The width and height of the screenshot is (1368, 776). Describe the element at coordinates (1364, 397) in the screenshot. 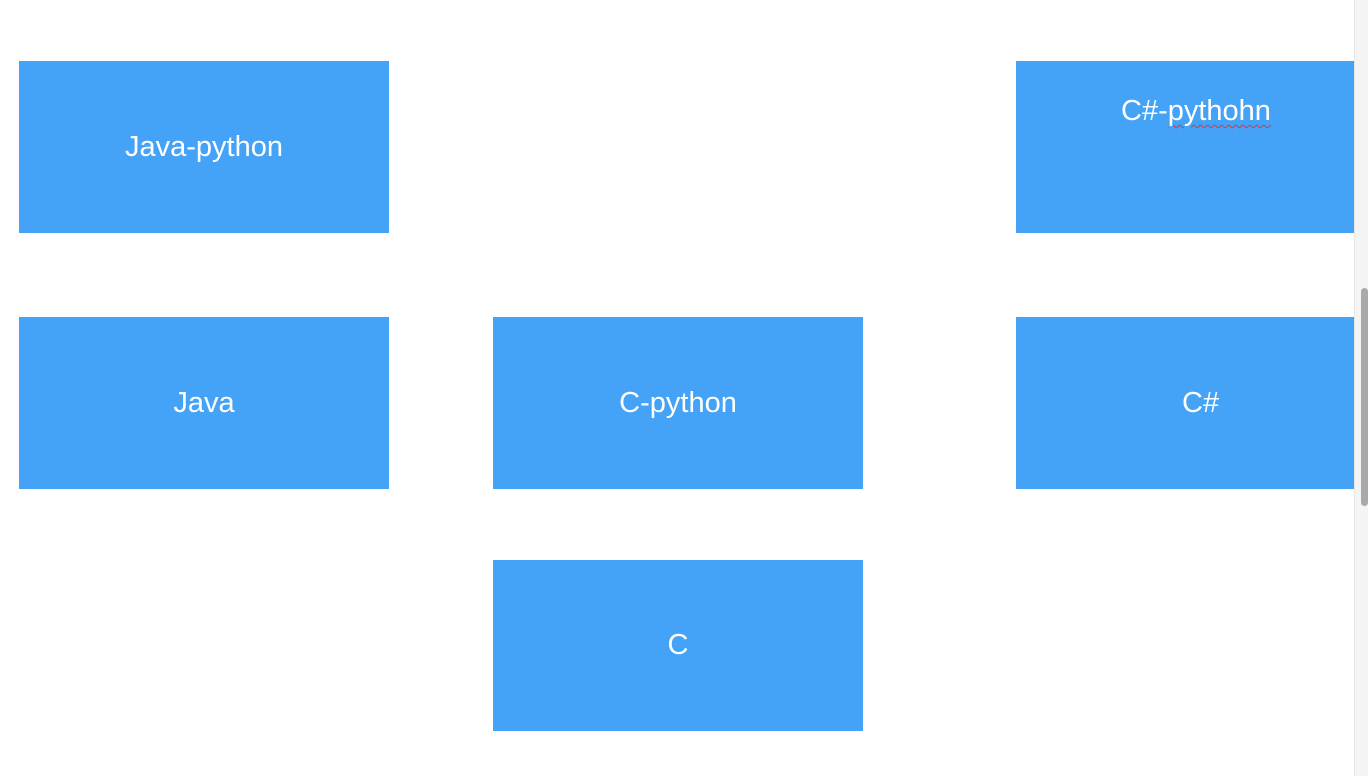

I see `vertical-scrollbar-thumb` at that location.